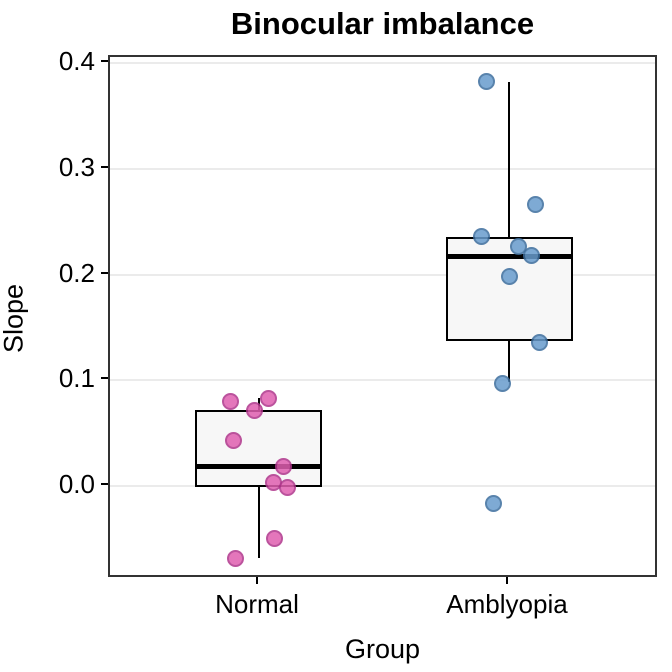 The image size is (672, 672). I want to click on y-tick-label-0.4: 0.4, so click(76, 61).